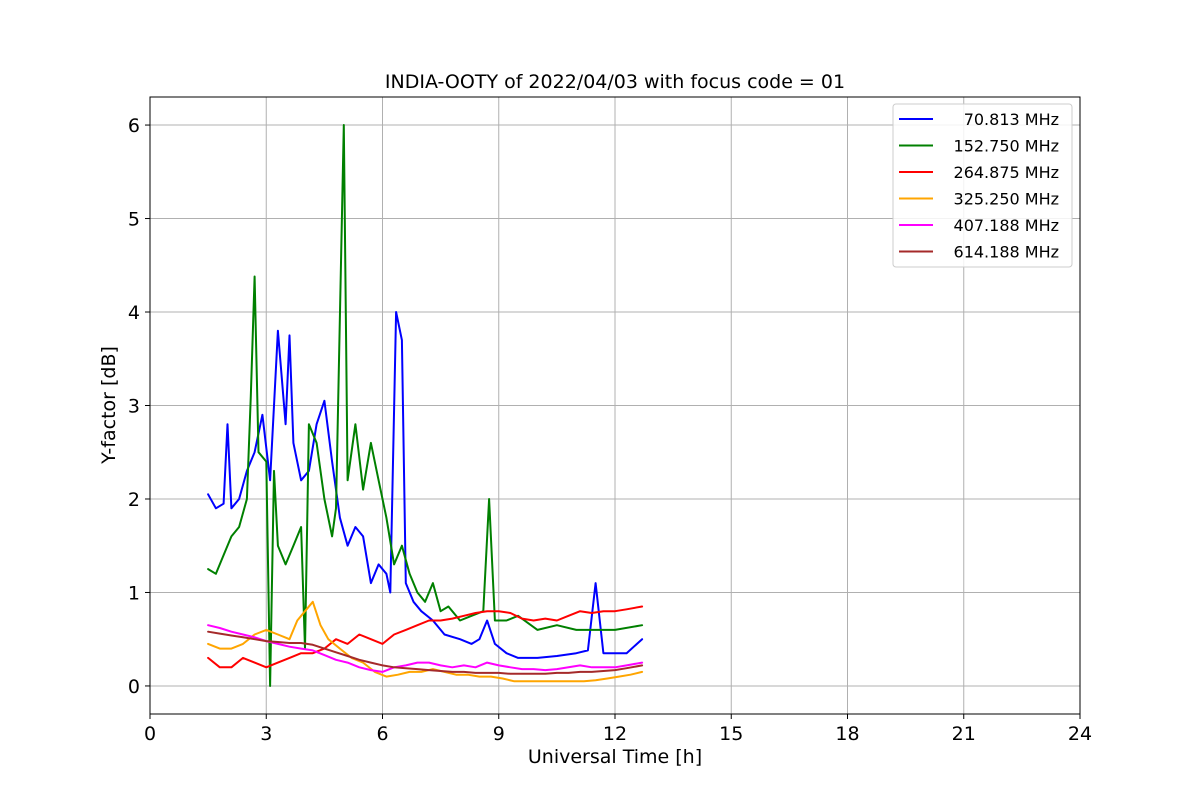 This screenshot has width=1200, height=800. Describe the element at coordinates (109, 405) in the screenshot. I see `y-axis-label: Y-factor [dB]` at that location.